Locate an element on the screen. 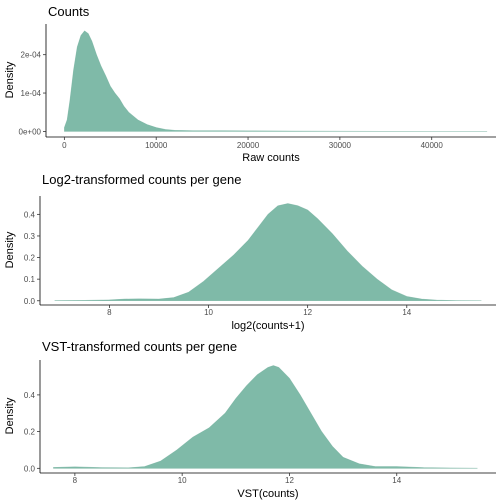  y-tick-label: 0e+00 is located at coordinates (30, 131).